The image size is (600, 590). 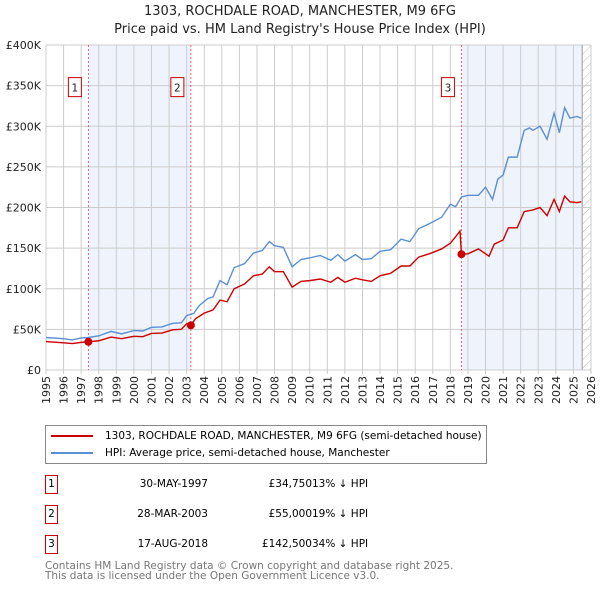 I want to click on y-tick-label: £200K, so click(x=24, y=208).